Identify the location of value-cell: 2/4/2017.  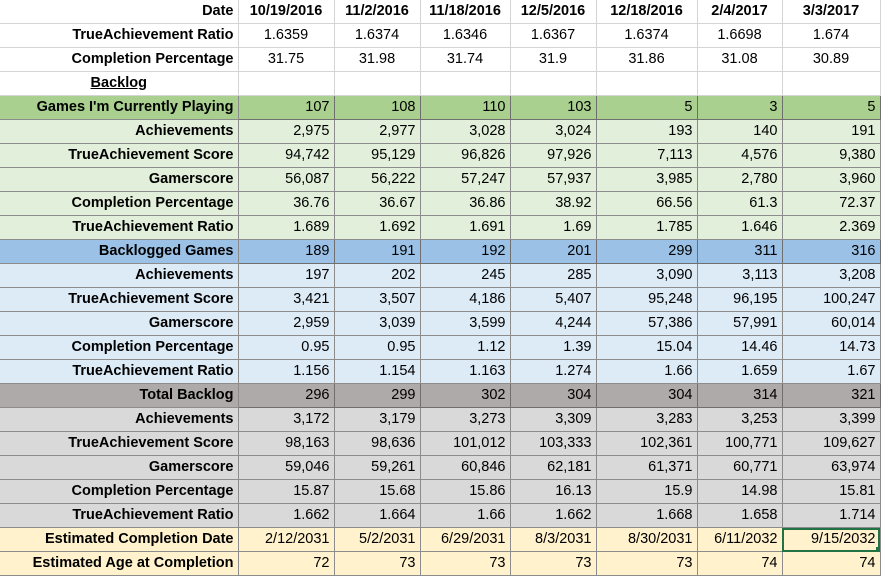
(740, 12).